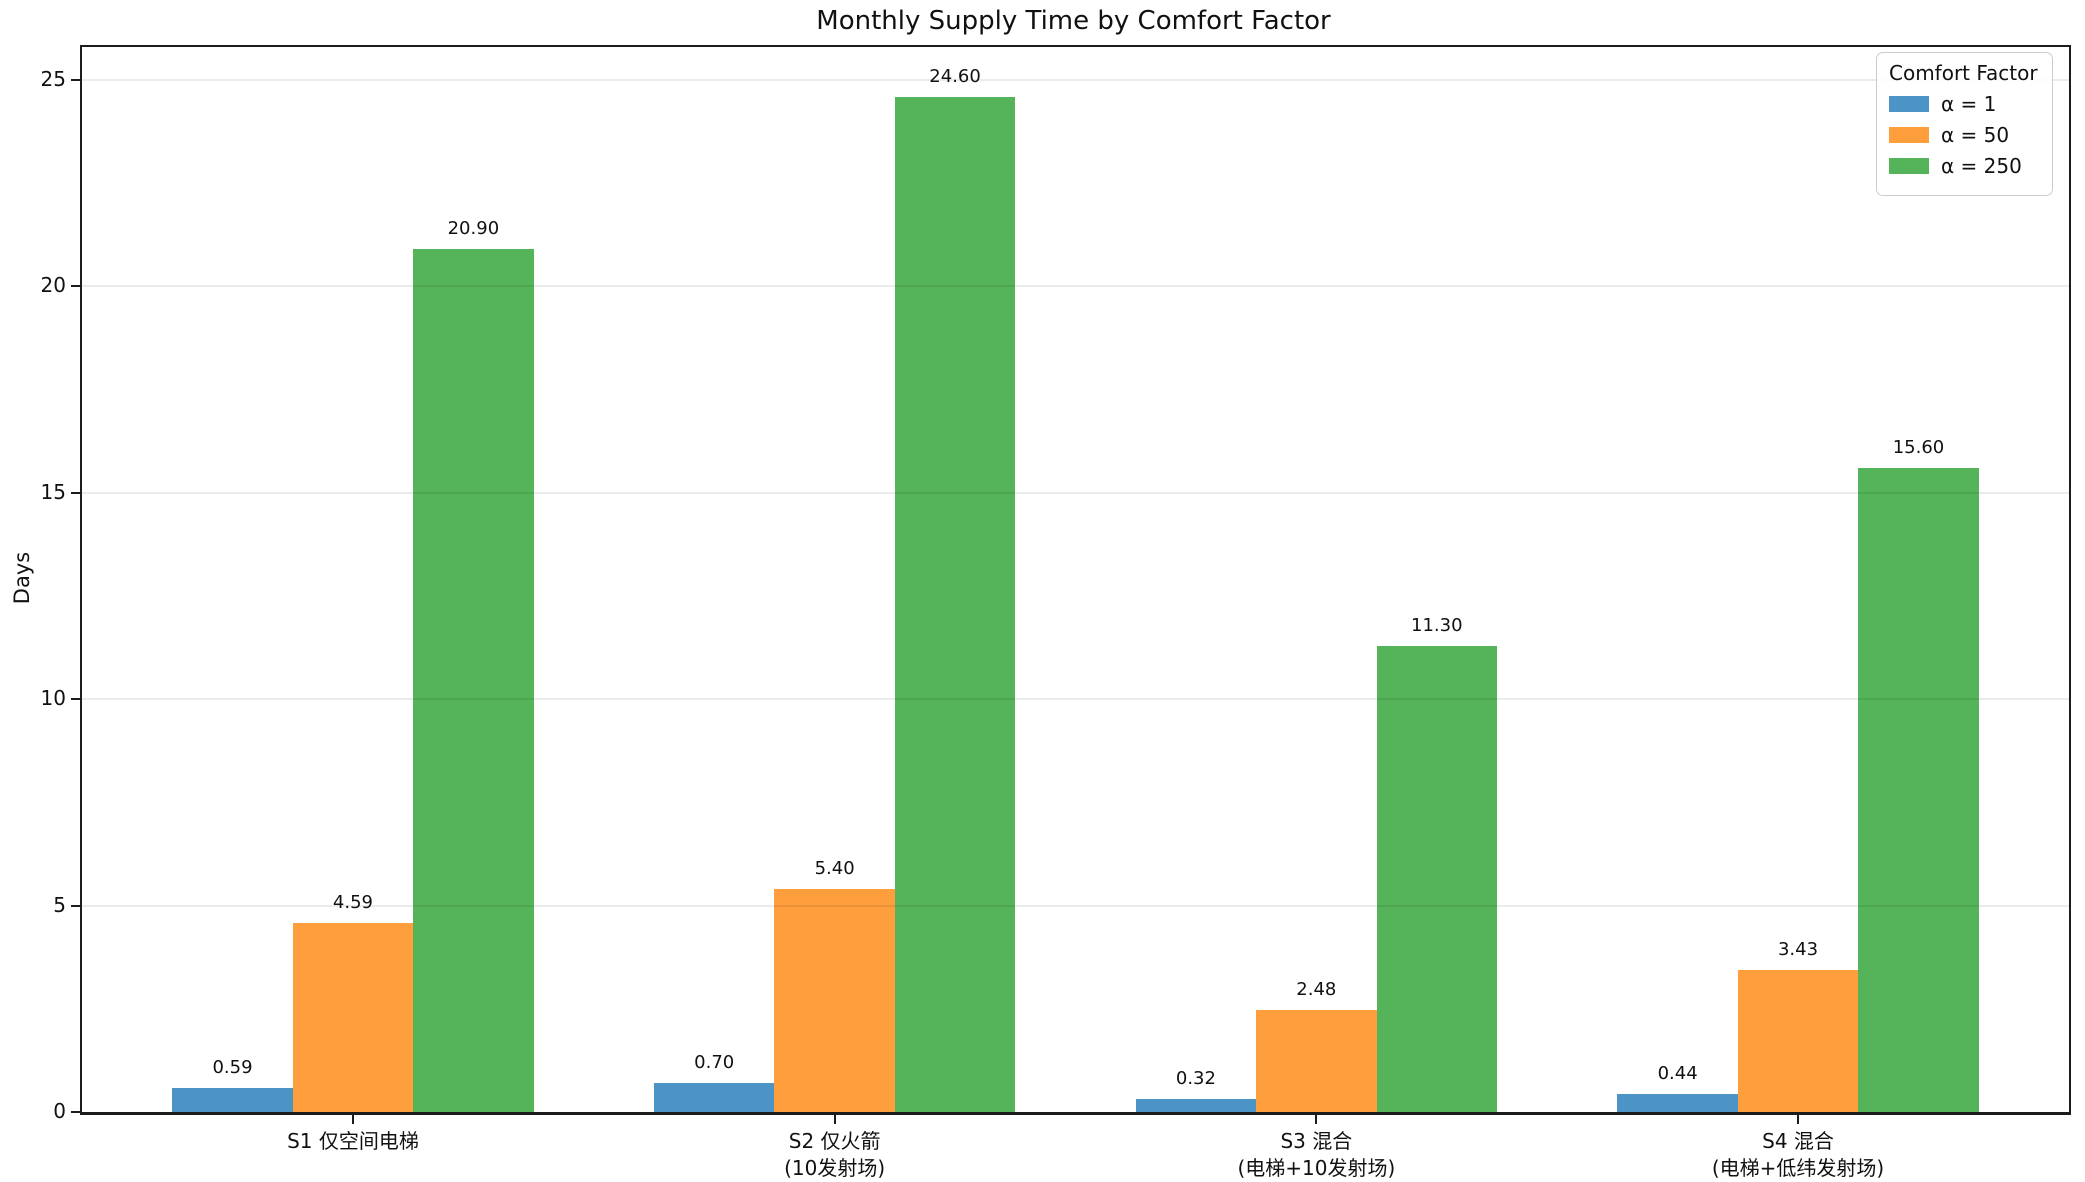 This screenshot has width=2085, height=1182. What do you see at coordinates (1798, 950) in the screenshot?
I see `bar-value-label: 3.43` at bounding box center [1798, 950].